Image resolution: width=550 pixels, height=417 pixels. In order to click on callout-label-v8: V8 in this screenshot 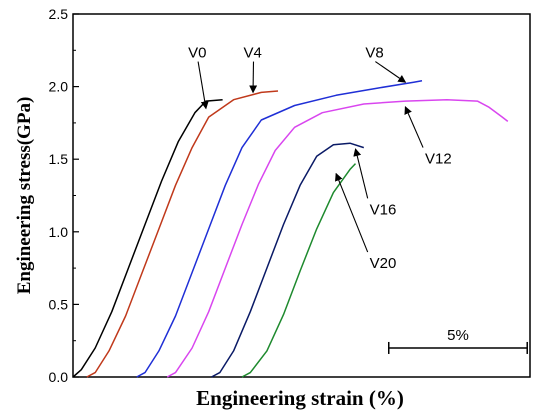, I will do `click(374, 53)`.